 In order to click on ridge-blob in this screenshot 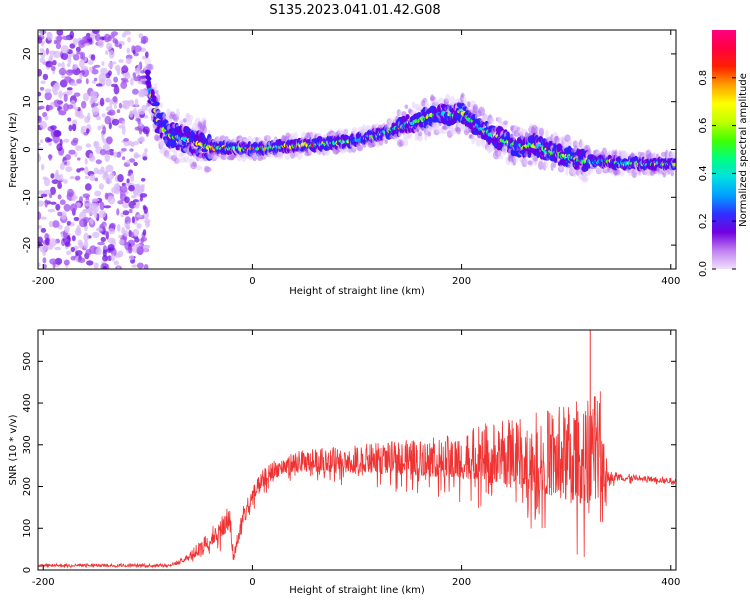, I will do `click(148, 73)`.